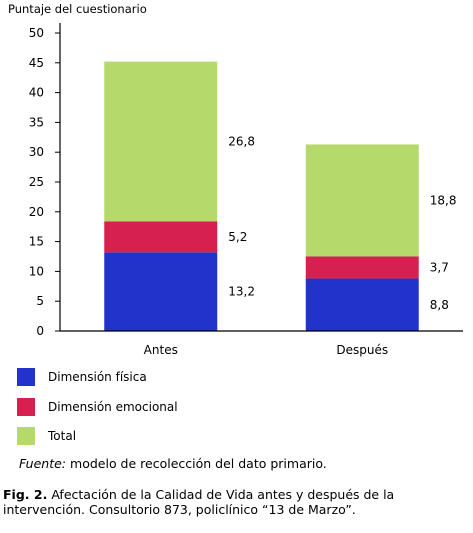  What do you see at coordinates (241, 292) in the screenshot?
I see `data-label-0-0: 13,2` at bounding box center [241, 292].